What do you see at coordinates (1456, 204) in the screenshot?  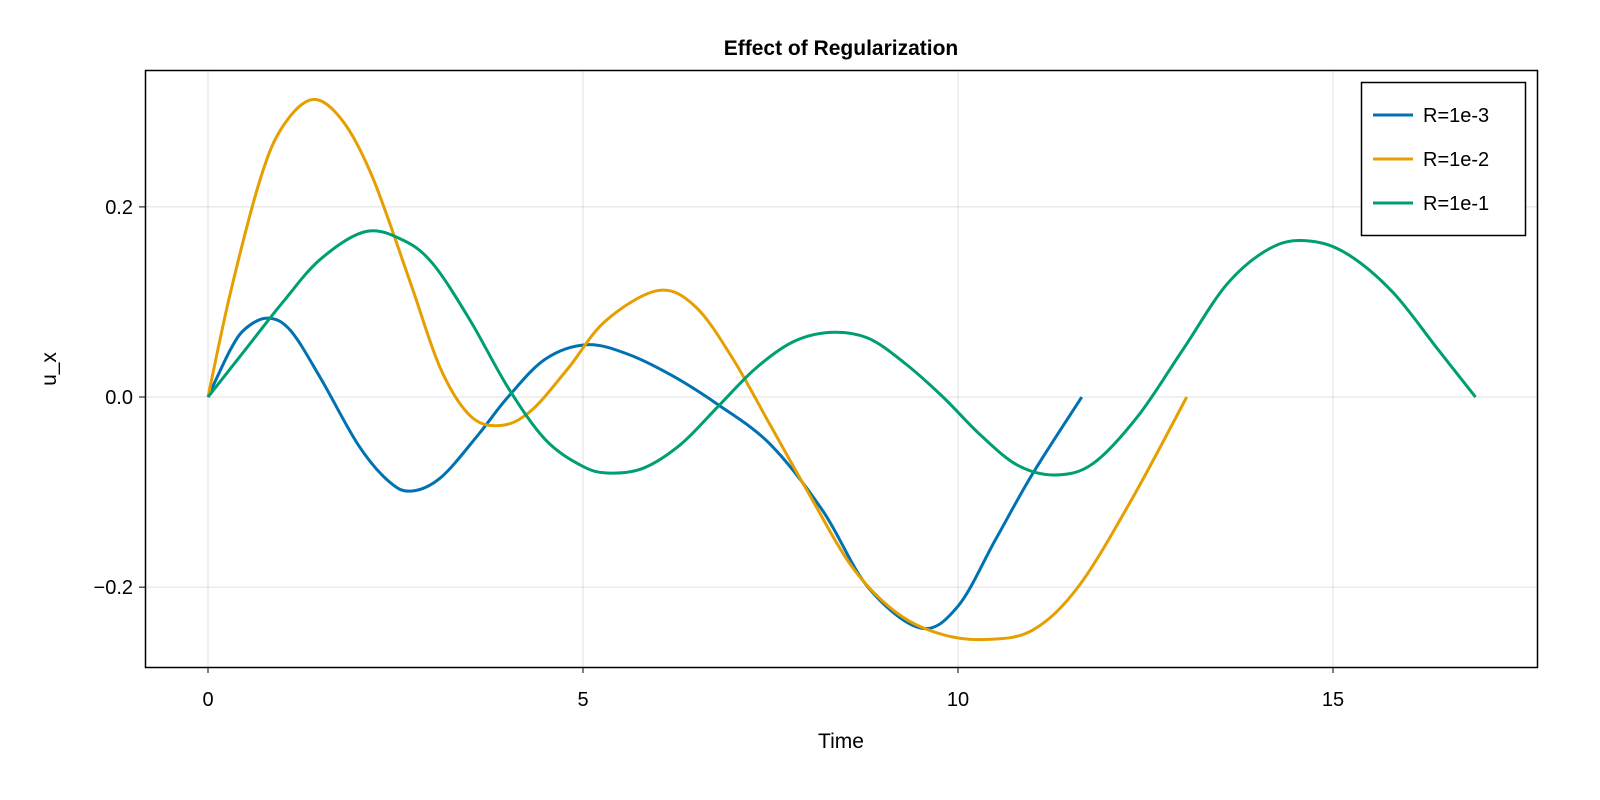 I see `legend-label: R=1e-1` at bounding box center [1456, 204].